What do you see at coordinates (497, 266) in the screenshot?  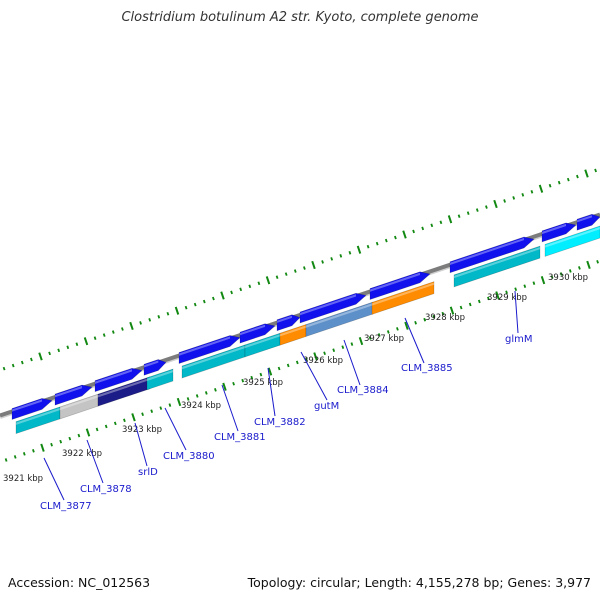 I see `gene-reverse` at bounding box center [497, 266].